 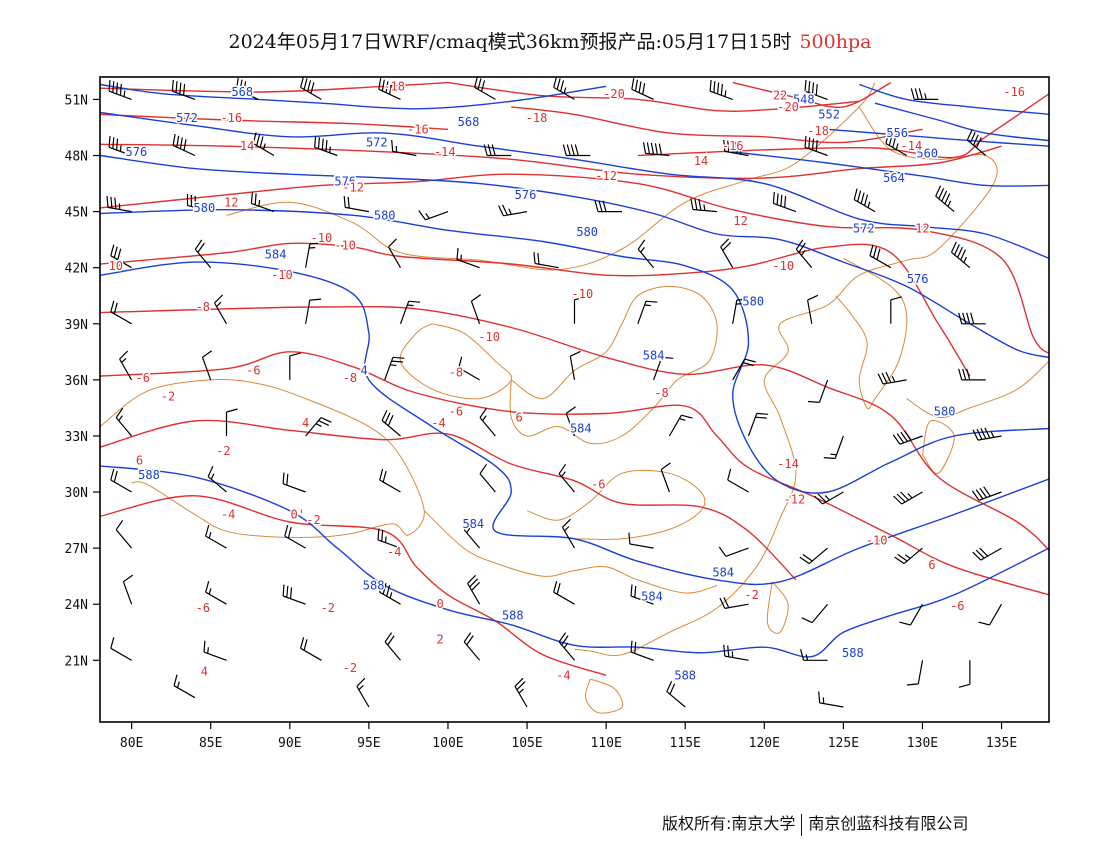 I want to click on copyright-text: 版权所有:南京大学, so click(x=729, y=823).